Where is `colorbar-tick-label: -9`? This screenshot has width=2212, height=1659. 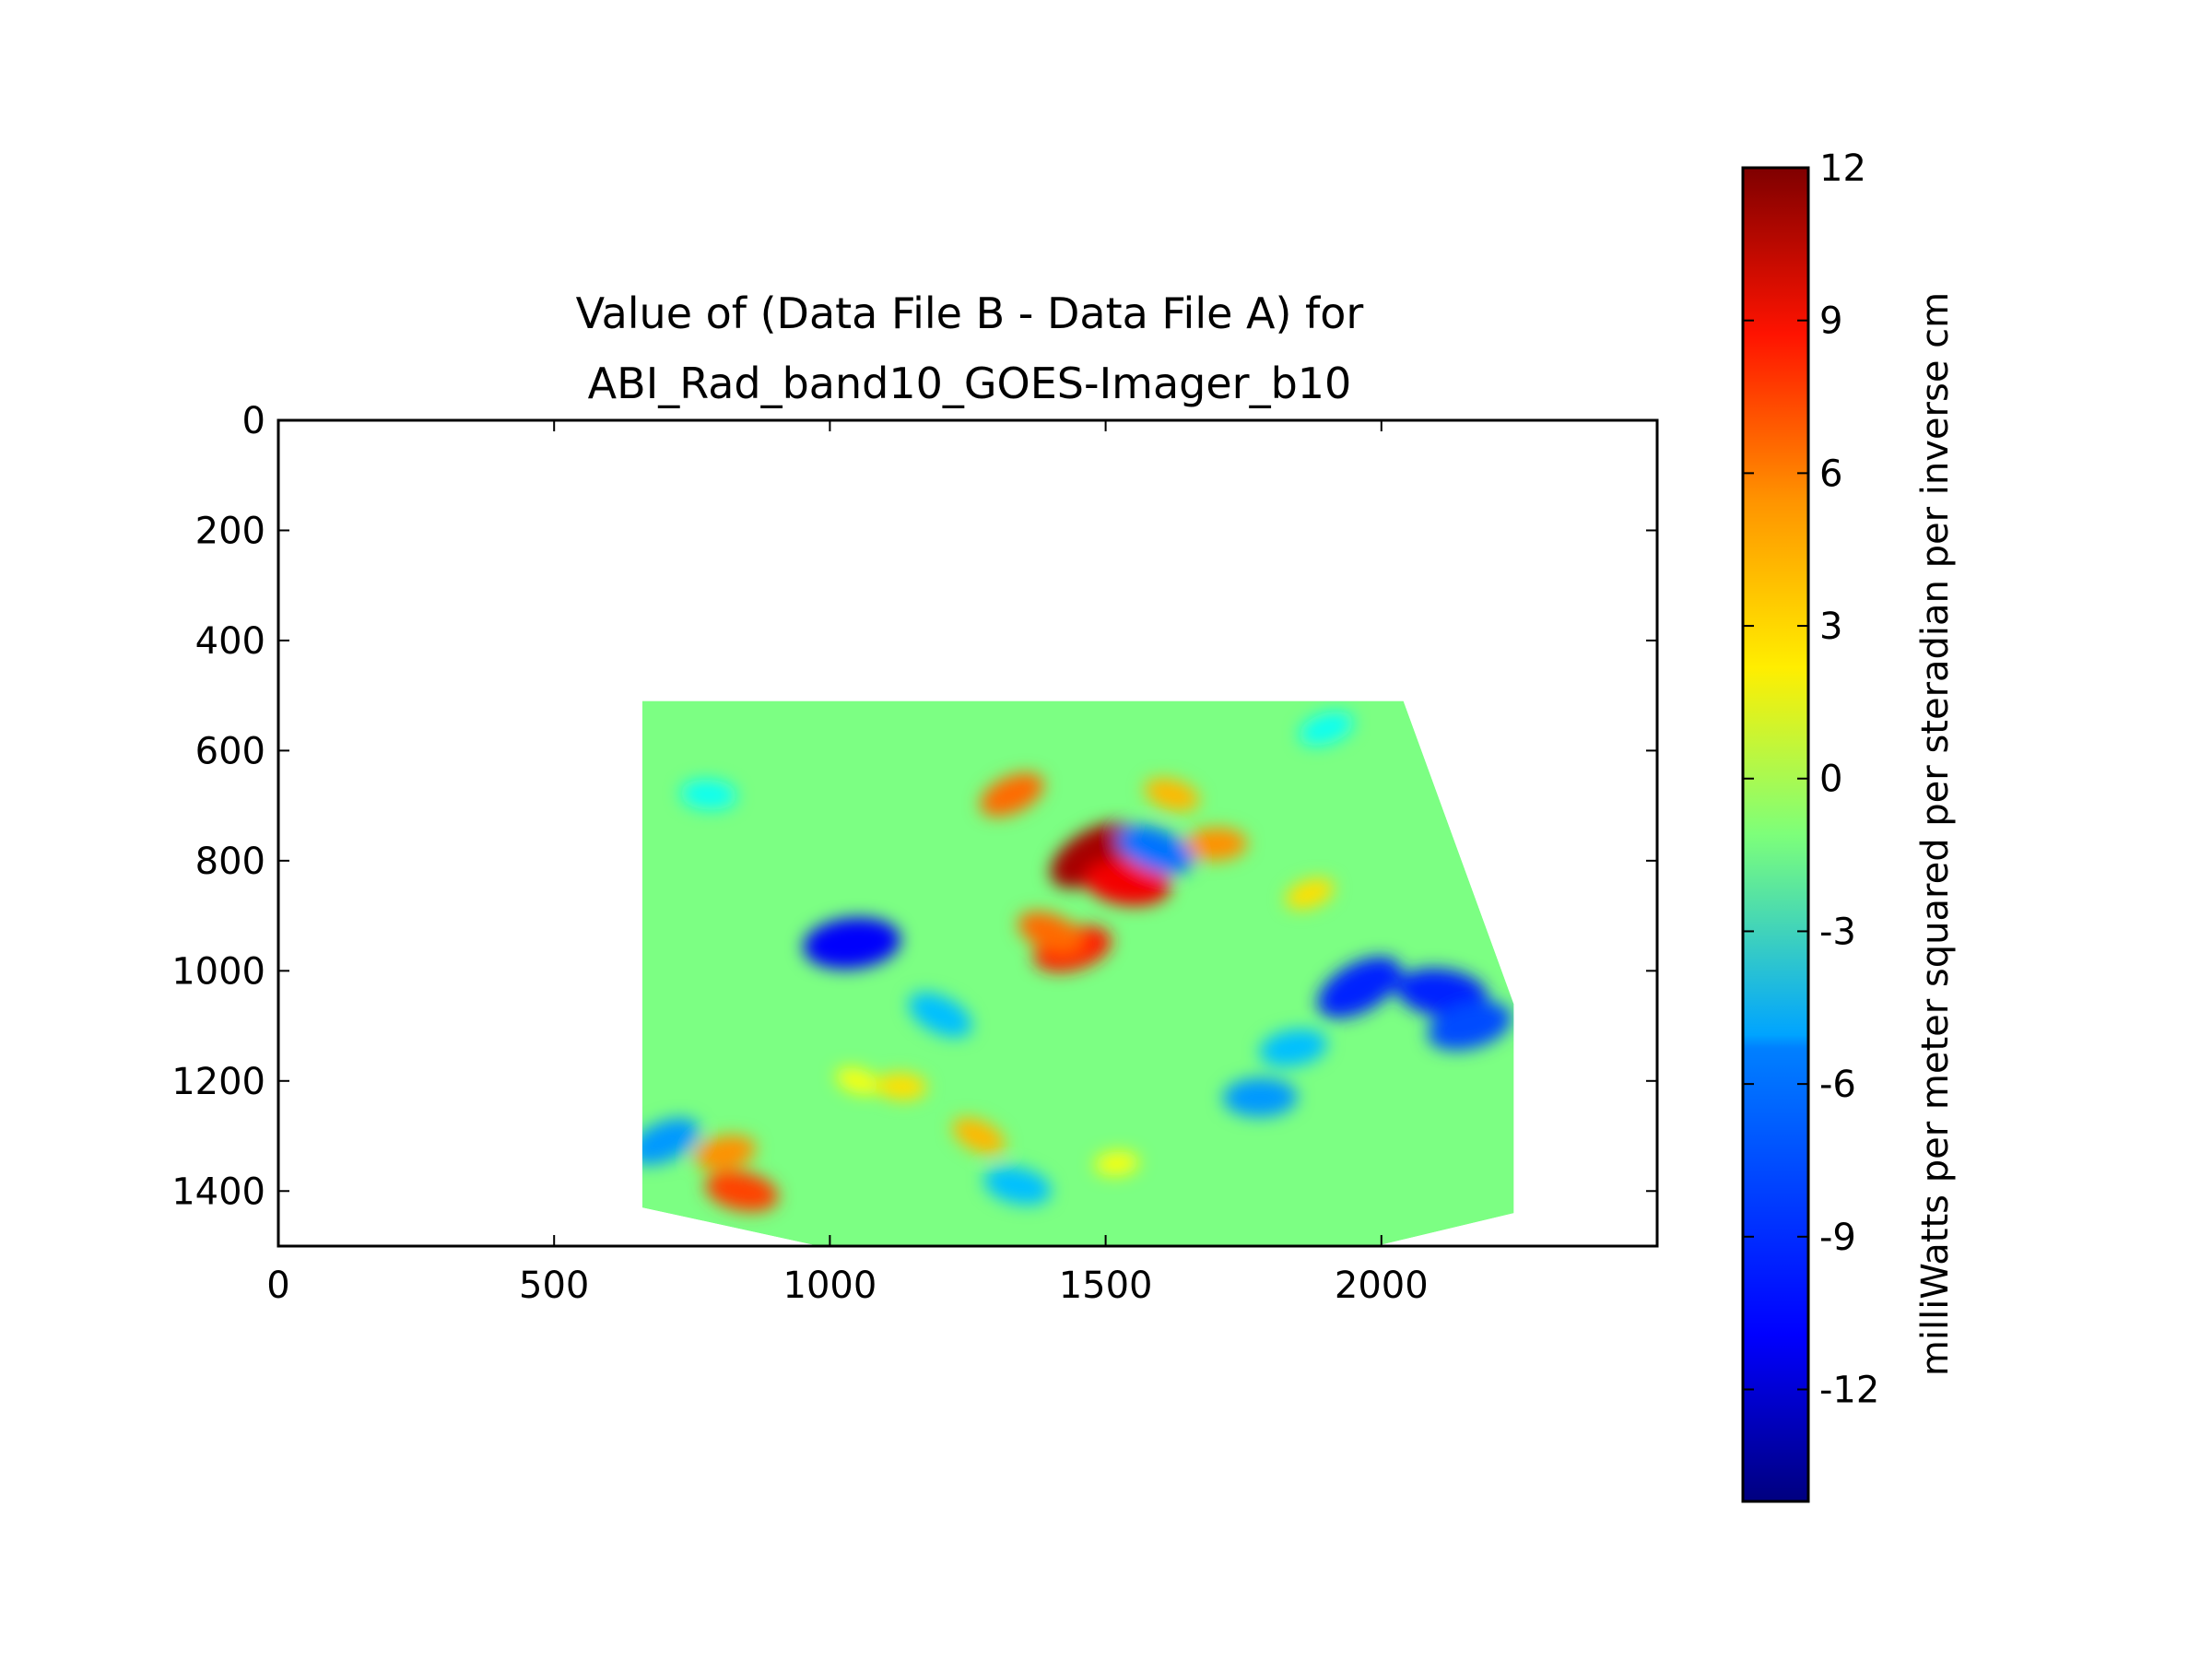
colorbar-tick-label: -9 is located at coordinates (1837, 1238).